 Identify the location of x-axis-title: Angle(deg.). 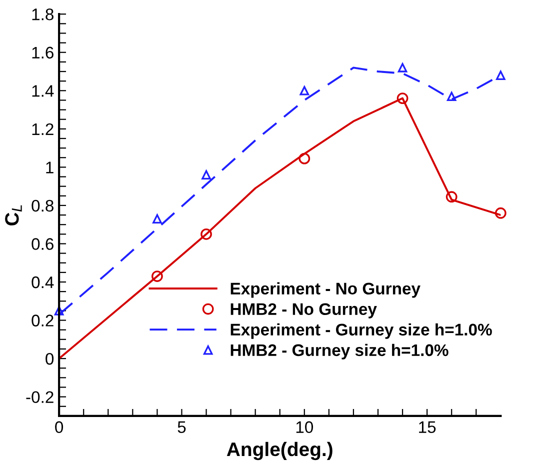
(279, 451).